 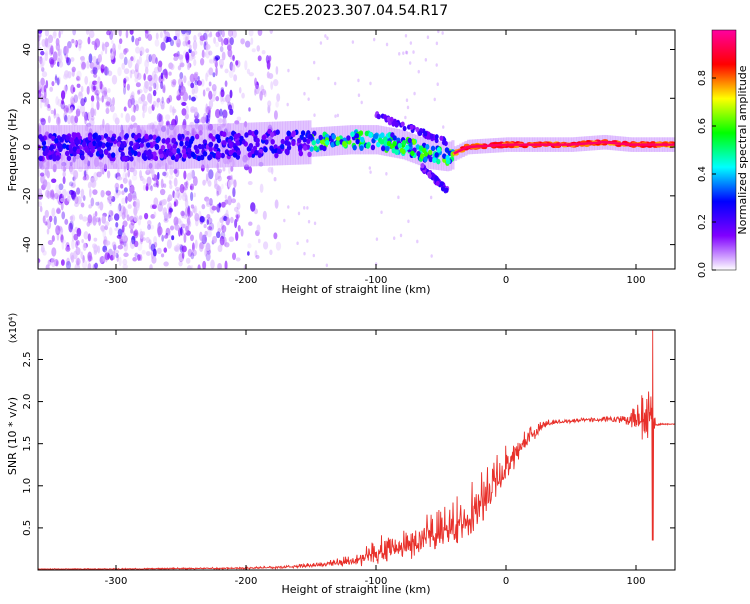 I want to click on snr-x-tick-label: -300, so click(x=116, y=581).